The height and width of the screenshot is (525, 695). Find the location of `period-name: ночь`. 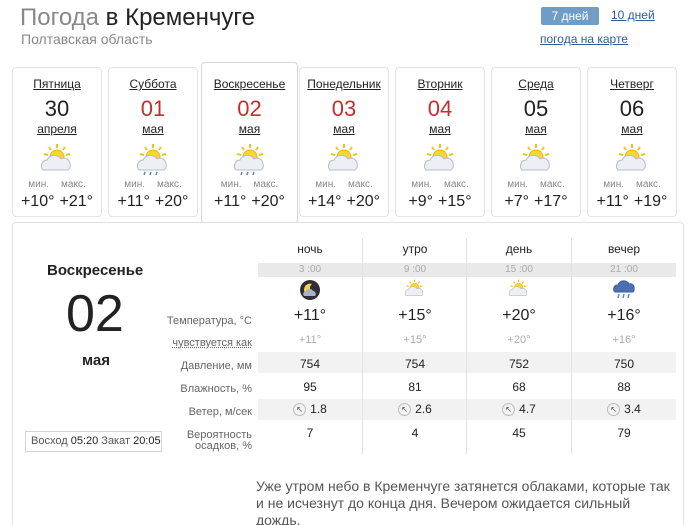

period-name: ночь is located at coordinates (310, 249).